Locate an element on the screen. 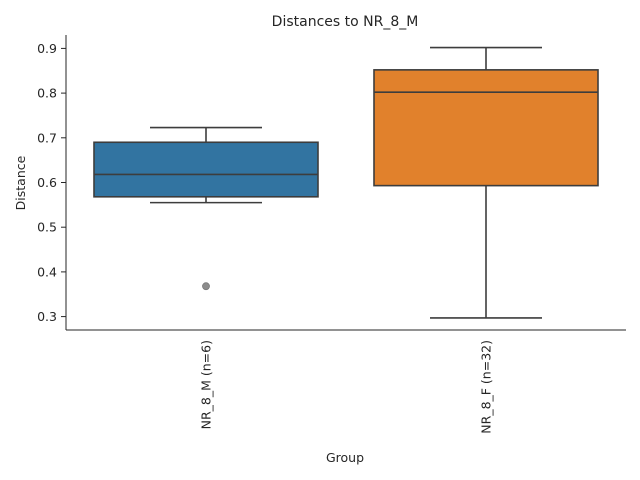 This screenshot has width=640, height=480. x-tick-label: NR_8_F (n=32) is located at coordinates (486, 387).